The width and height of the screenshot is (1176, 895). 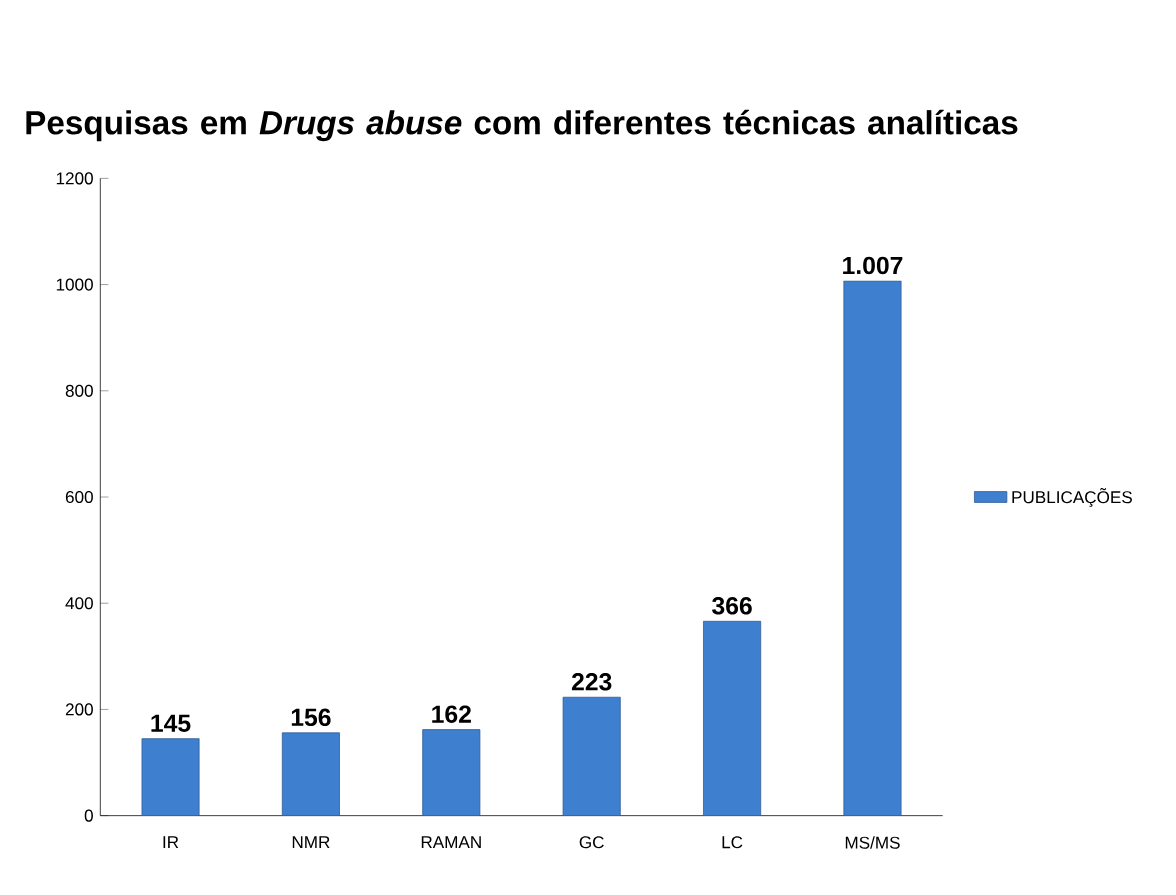 What do you see at coordinates (79, 603) in the screenshot?
I see `y-tick-label: 400` at bounding box center [79, 603].